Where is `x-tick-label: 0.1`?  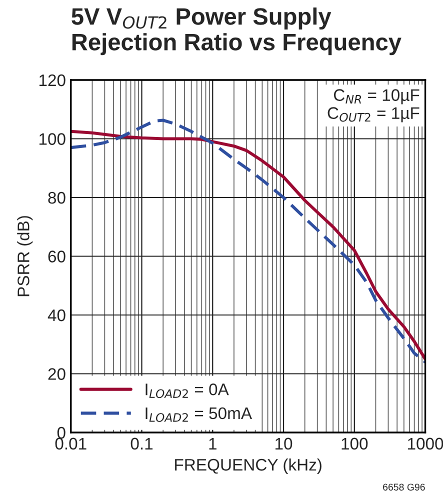 x-tick-label: 0.1 is located at coordinates (141, 444).